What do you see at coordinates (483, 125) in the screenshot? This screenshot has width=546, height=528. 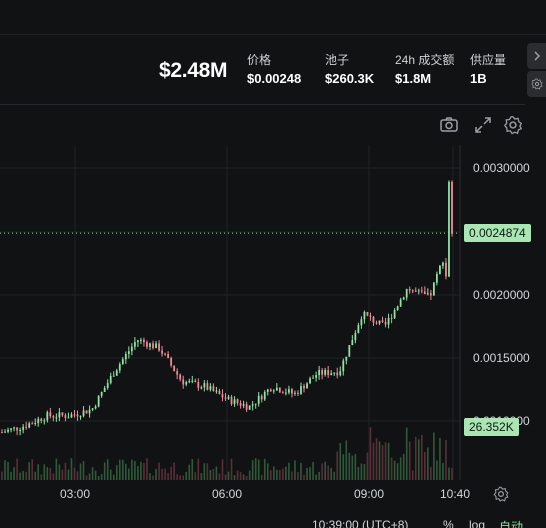 I see `fullscreen-button` at bounding box center [483, 125].